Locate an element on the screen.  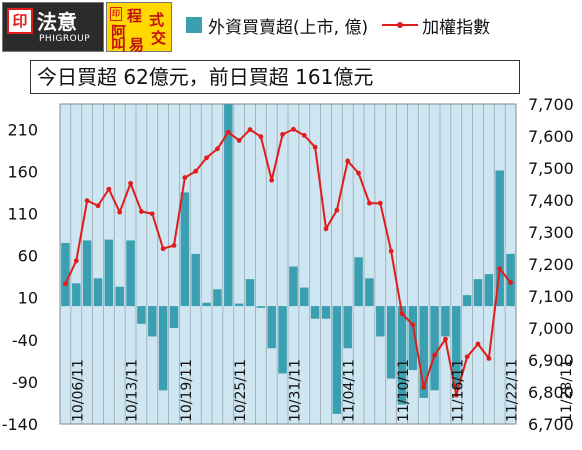
logo-subtitle: PHIGROUP is located at coordinates (65, 39).